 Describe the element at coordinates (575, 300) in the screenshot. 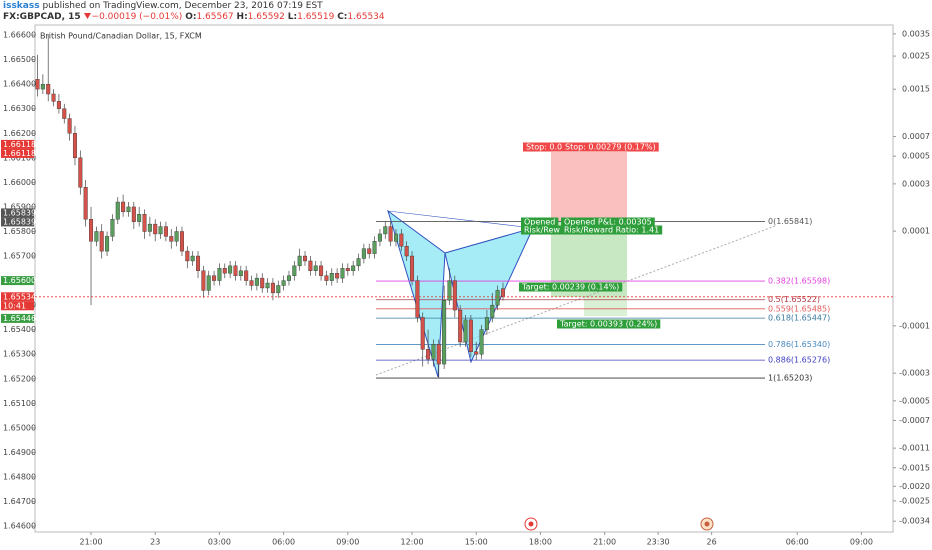

I see `trend-line` at that location.